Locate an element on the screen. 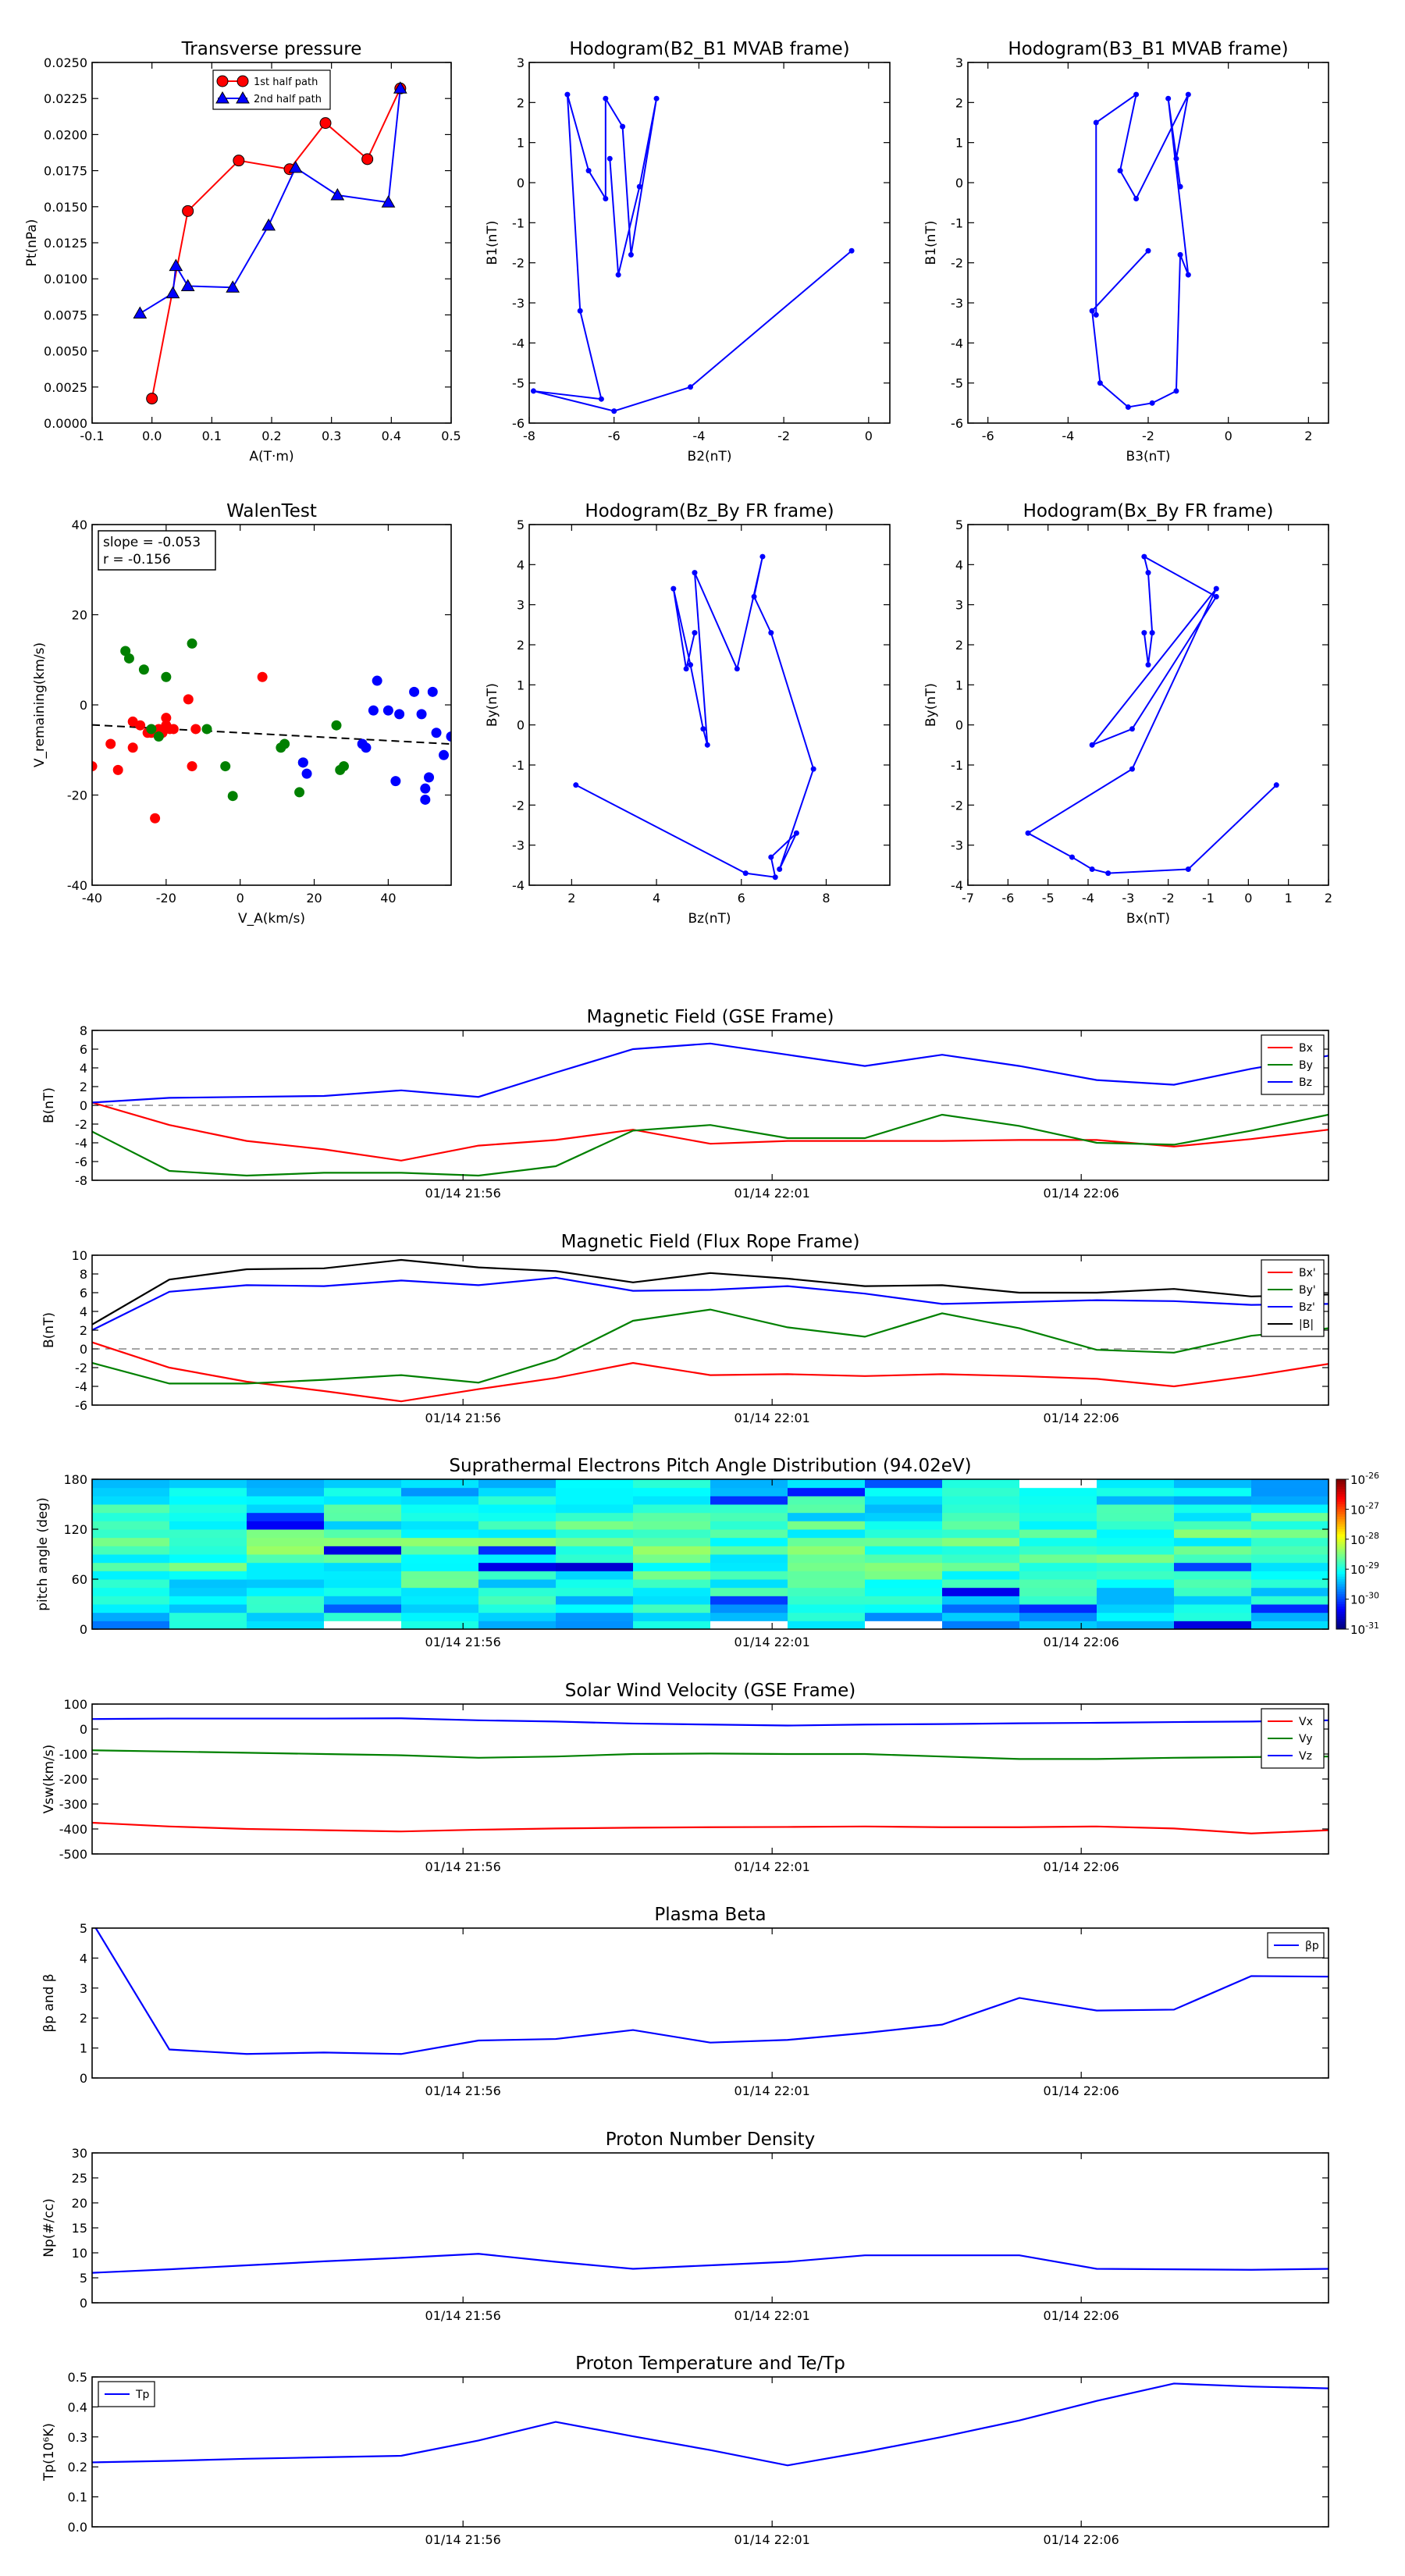 This screenshot has height=2576, width=1405. np-ytick-label: 20 is located at coordinates (80, 2203).